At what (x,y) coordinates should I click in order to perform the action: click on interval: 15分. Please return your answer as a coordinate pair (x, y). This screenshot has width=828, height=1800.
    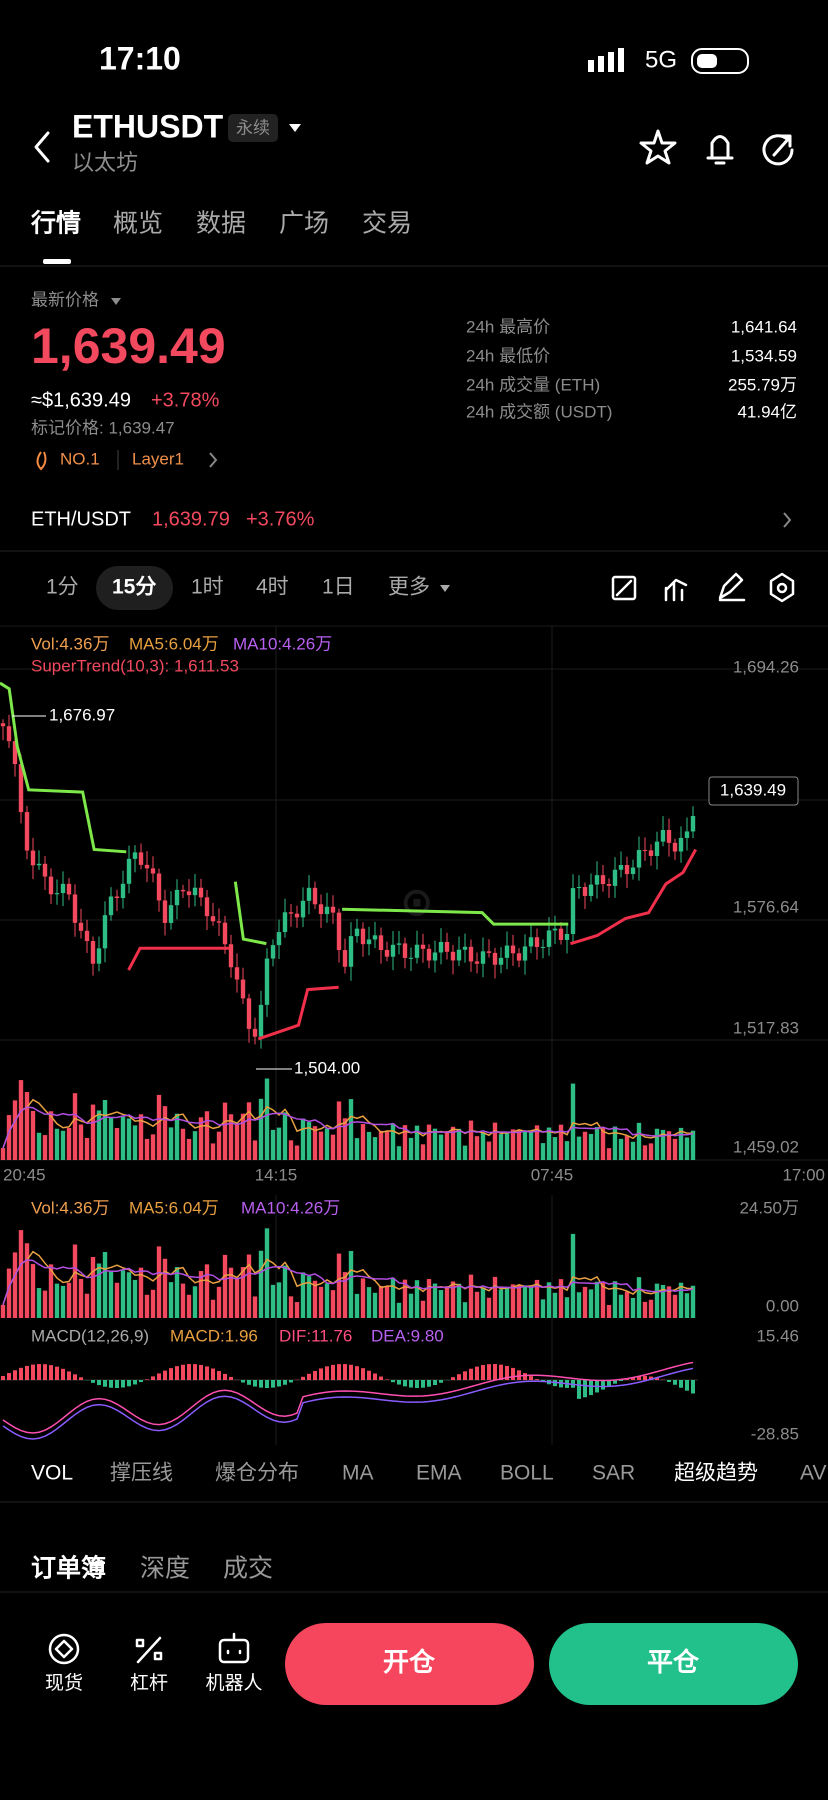
    Looking at the image, I should click on (134, 587).